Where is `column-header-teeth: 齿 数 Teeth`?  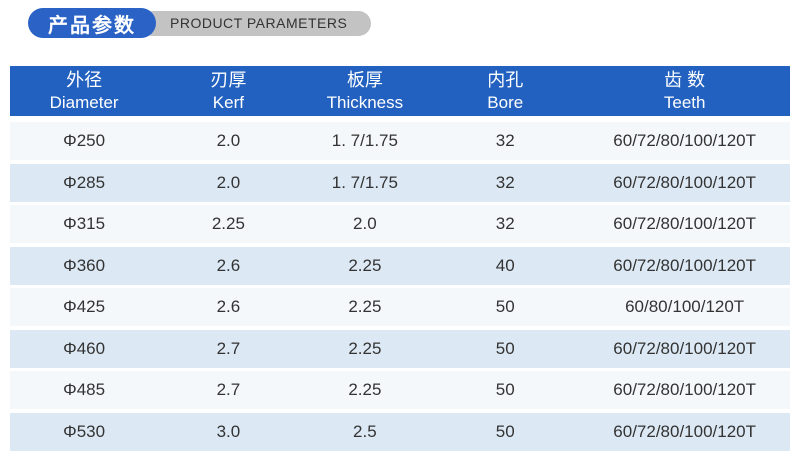 column-header-teeth: 齿 数 Teeth is located at coordinates (684, 91).